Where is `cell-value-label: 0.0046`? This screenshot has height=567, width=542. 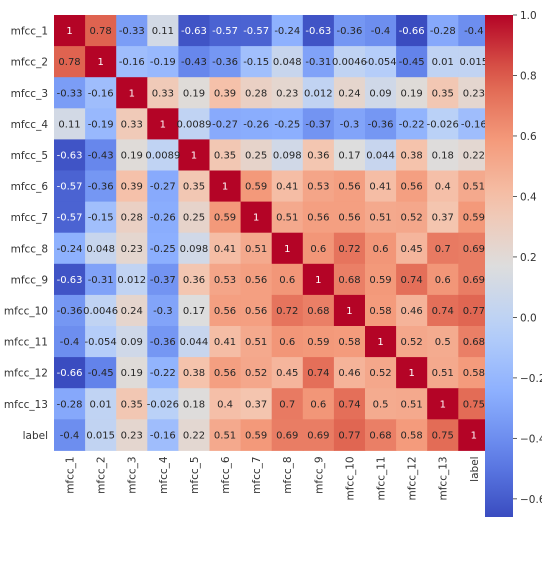 cell-value-label: 0.0046 is located at coordinates (100, 311).